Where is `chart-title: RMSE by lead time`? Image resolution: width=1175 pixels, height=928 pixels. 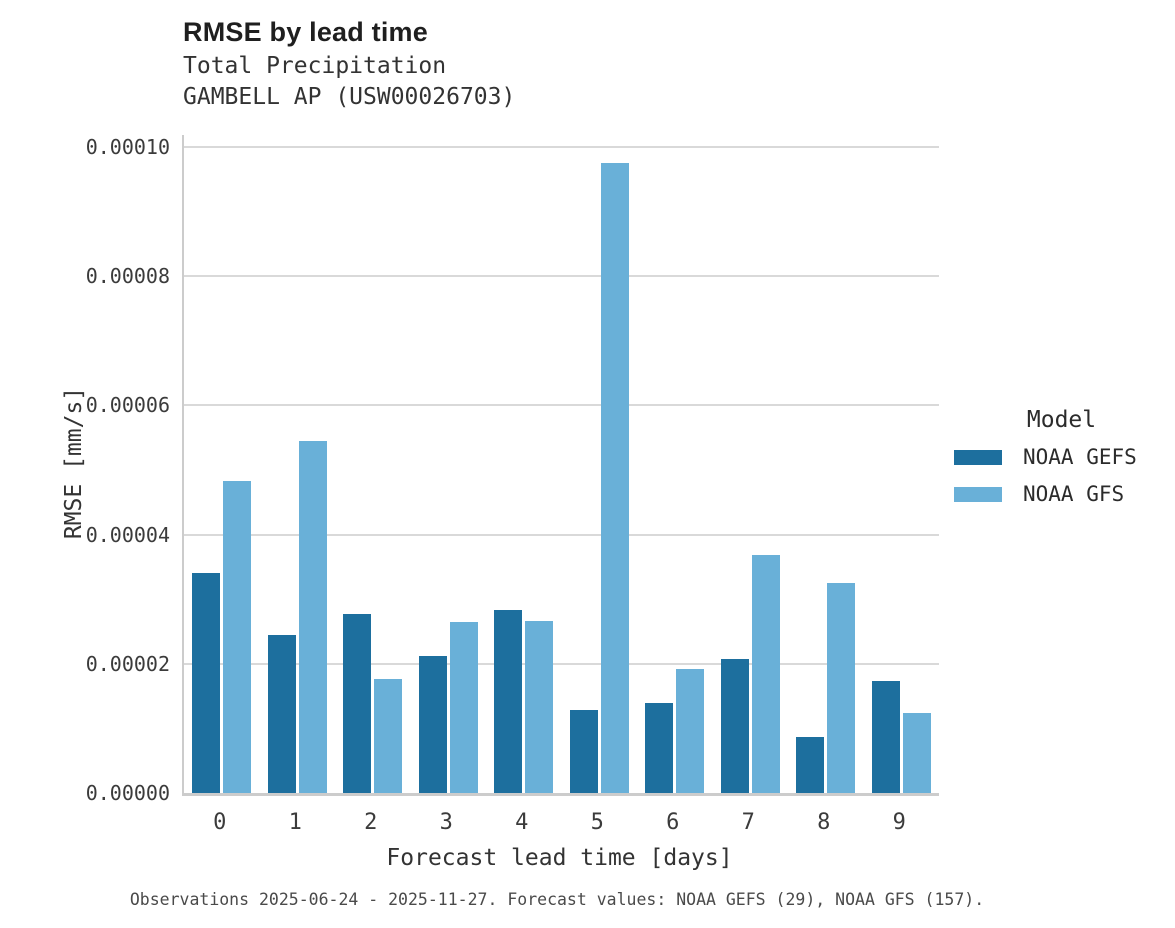 chart-title: RMSE by lead time is located at coordinates (305, 32).